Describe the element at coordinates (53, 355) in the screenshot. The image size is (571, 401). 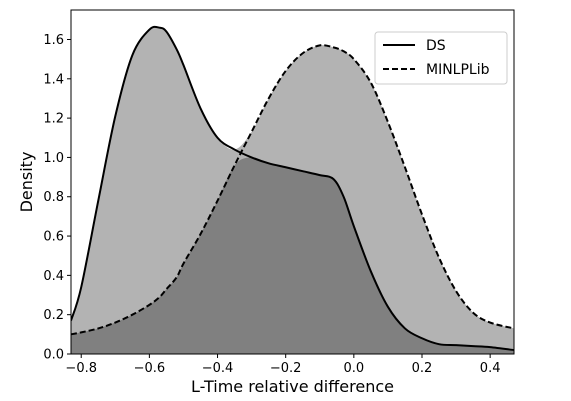
I see `y-tick-label: 0.0` at that location.